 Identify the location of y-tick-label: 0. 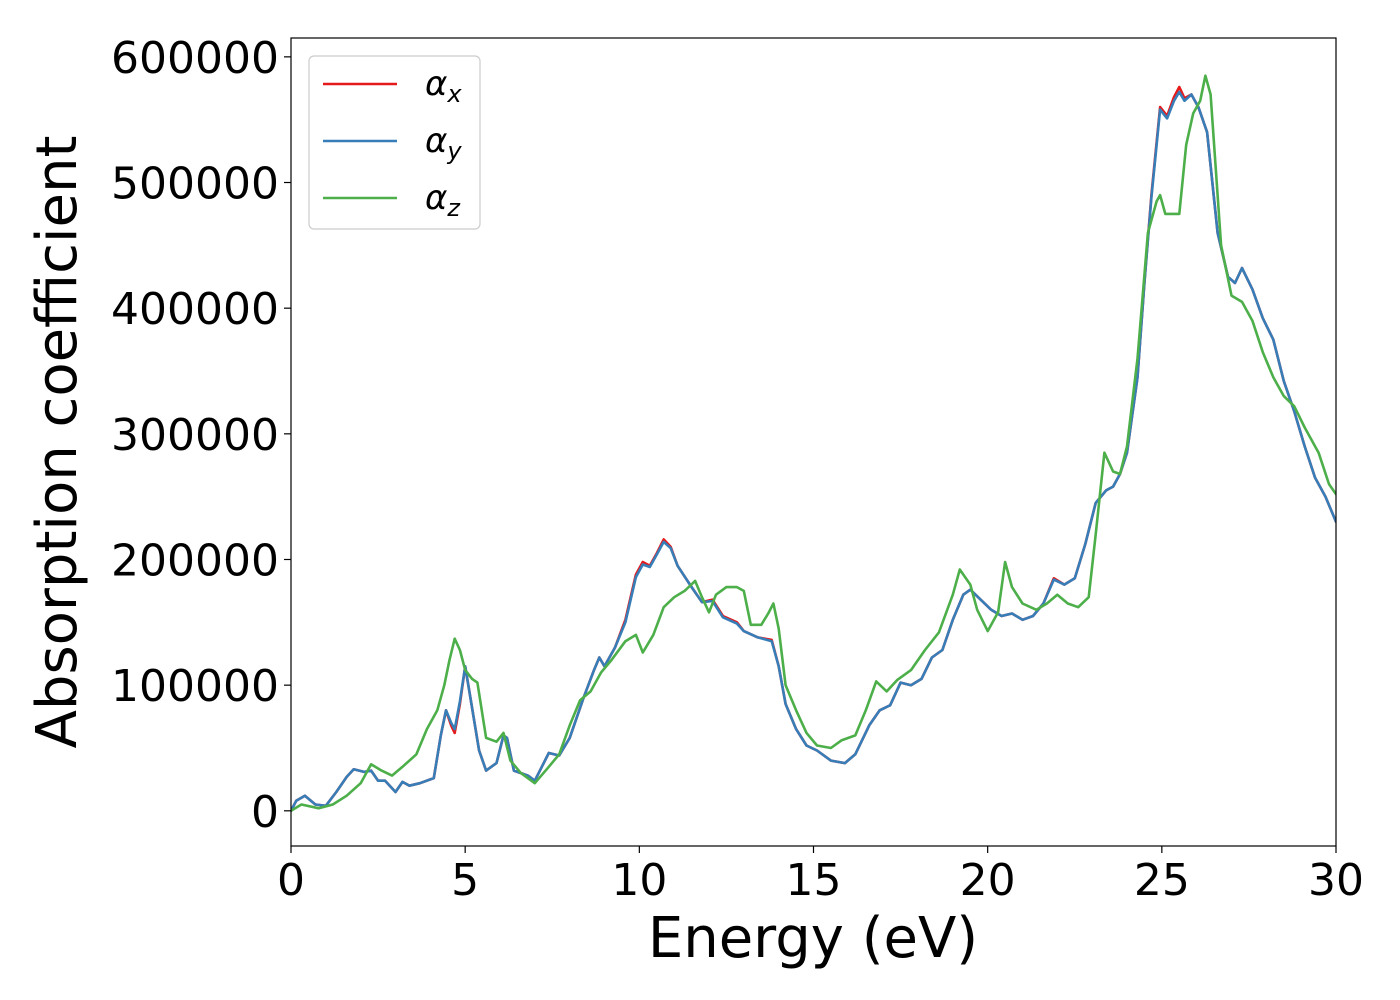
(265, 812).